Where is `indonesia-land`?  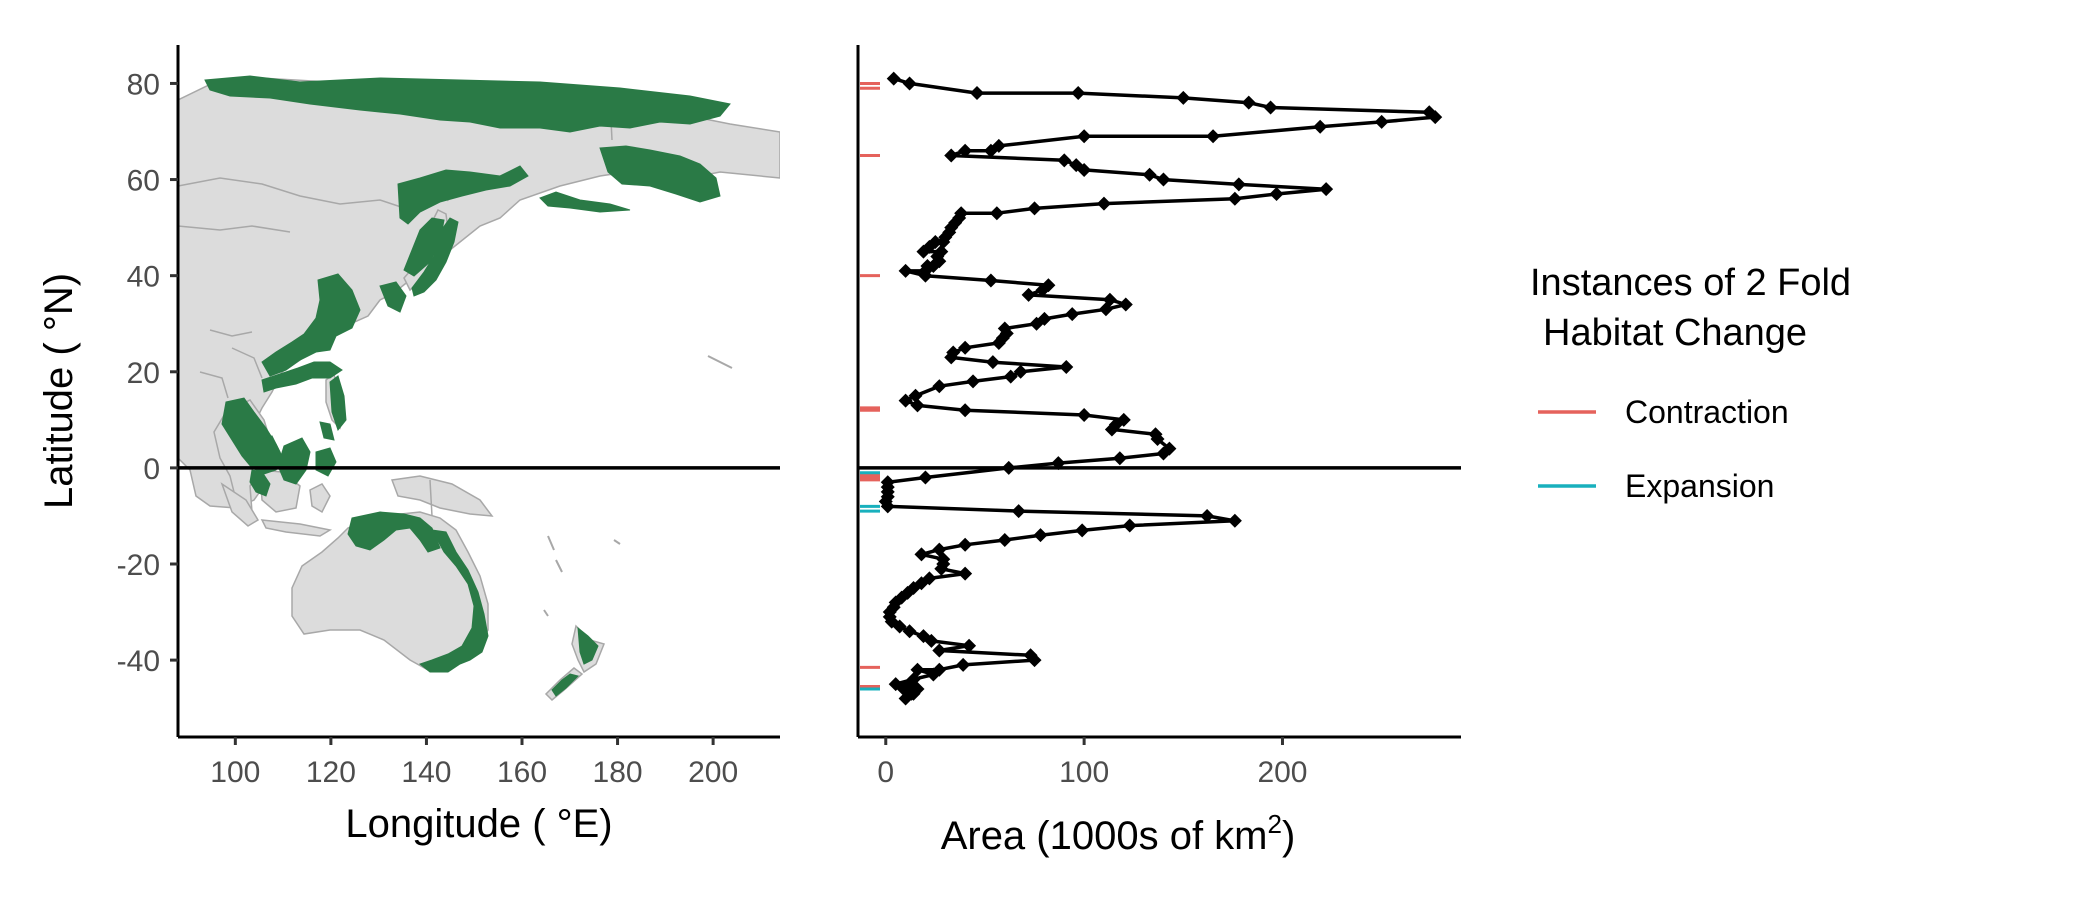 indonesia-land is located at coordinates (276, 503).